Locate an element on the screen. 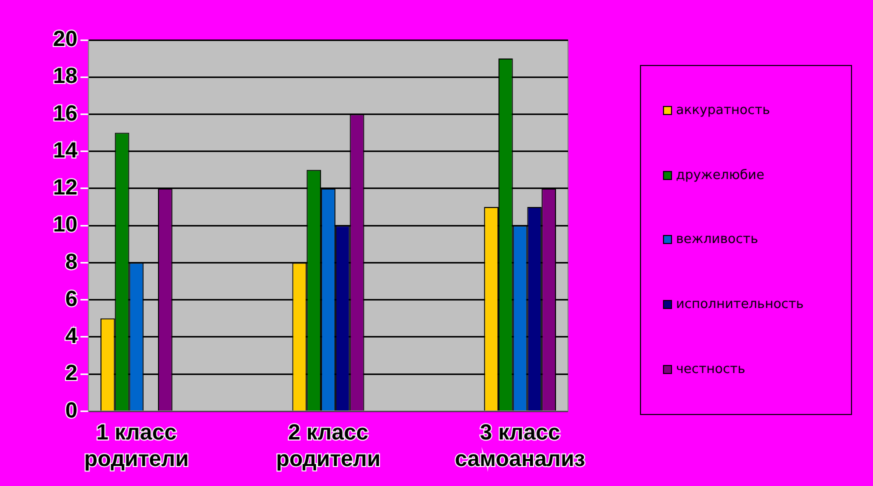 This screenshot has height=486, width=873. y-tick-label: 10 is located at coordinates (65, 224).